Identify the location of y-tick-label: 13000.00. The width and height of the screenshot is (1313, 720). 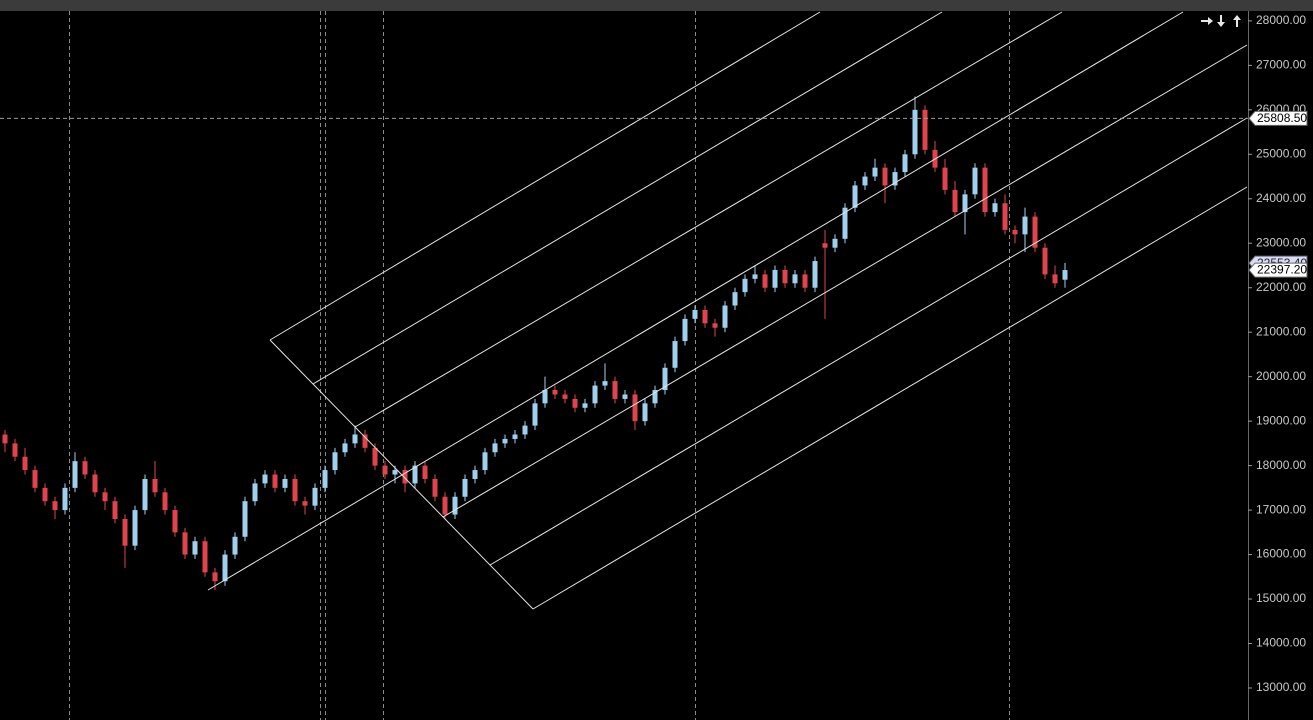
(1281, 687).